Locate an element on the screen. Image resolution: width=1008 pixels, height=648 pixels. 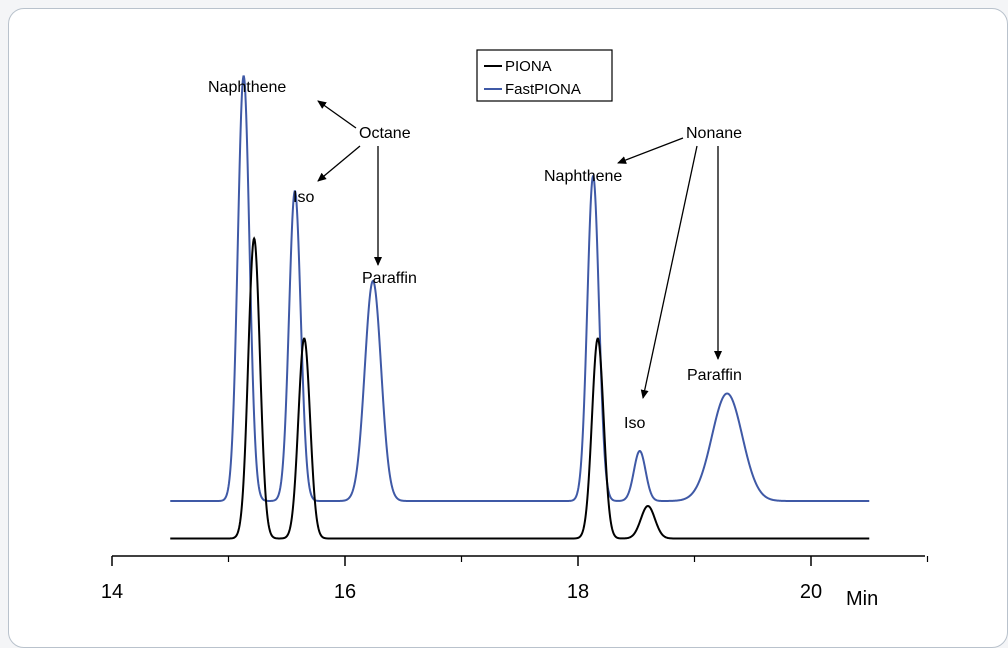
x-tick-label: 18 is located at coordinates (578, 592).